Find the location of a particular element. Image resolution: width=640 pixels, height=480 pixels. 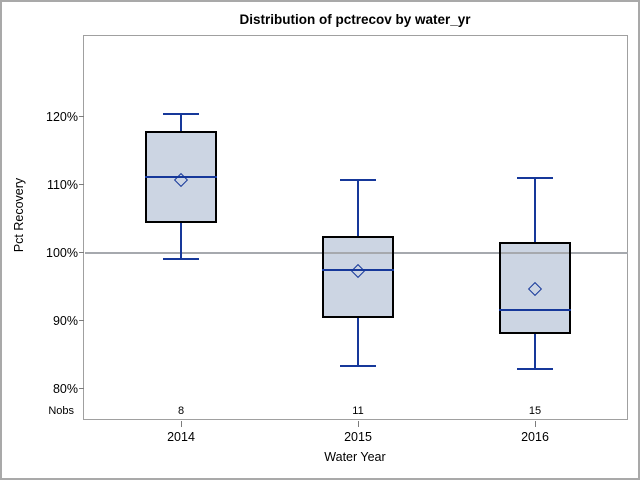

box-border-2015 is located at coordinates (358, 277).